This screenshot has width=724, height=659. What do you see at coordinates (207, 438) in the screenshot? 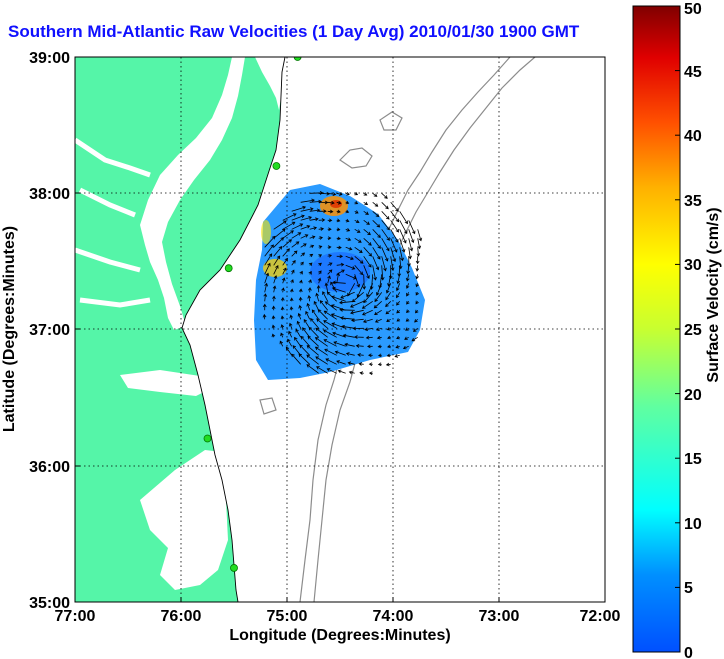
I see `station-marker` at bounding box center [207, 438].